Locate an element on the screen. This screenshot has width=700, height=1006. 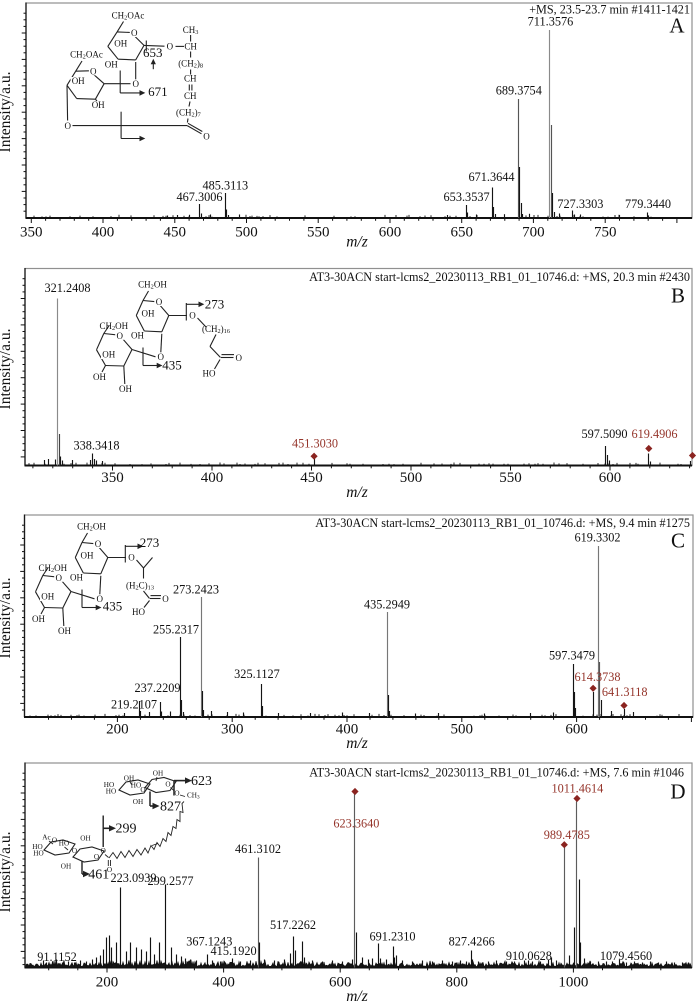
svg-text: 223.0939 is located at coordinates (133, 878).